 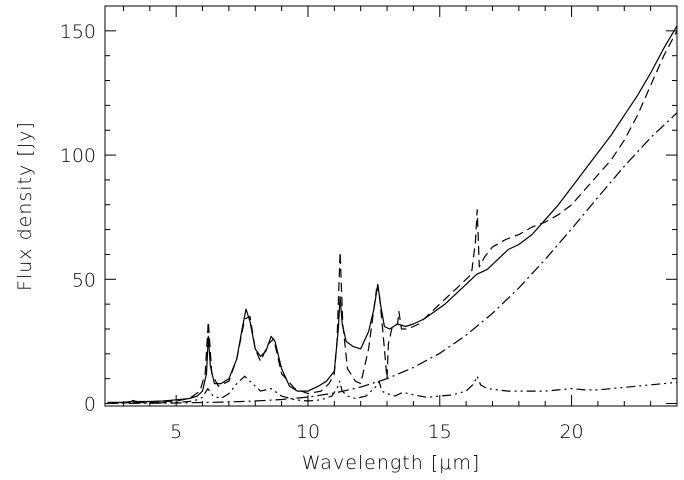 What do you see at coordinates (78, 32) in the screenshot?
I see `y-tick-label: 150` at bounding box center [78, 32].